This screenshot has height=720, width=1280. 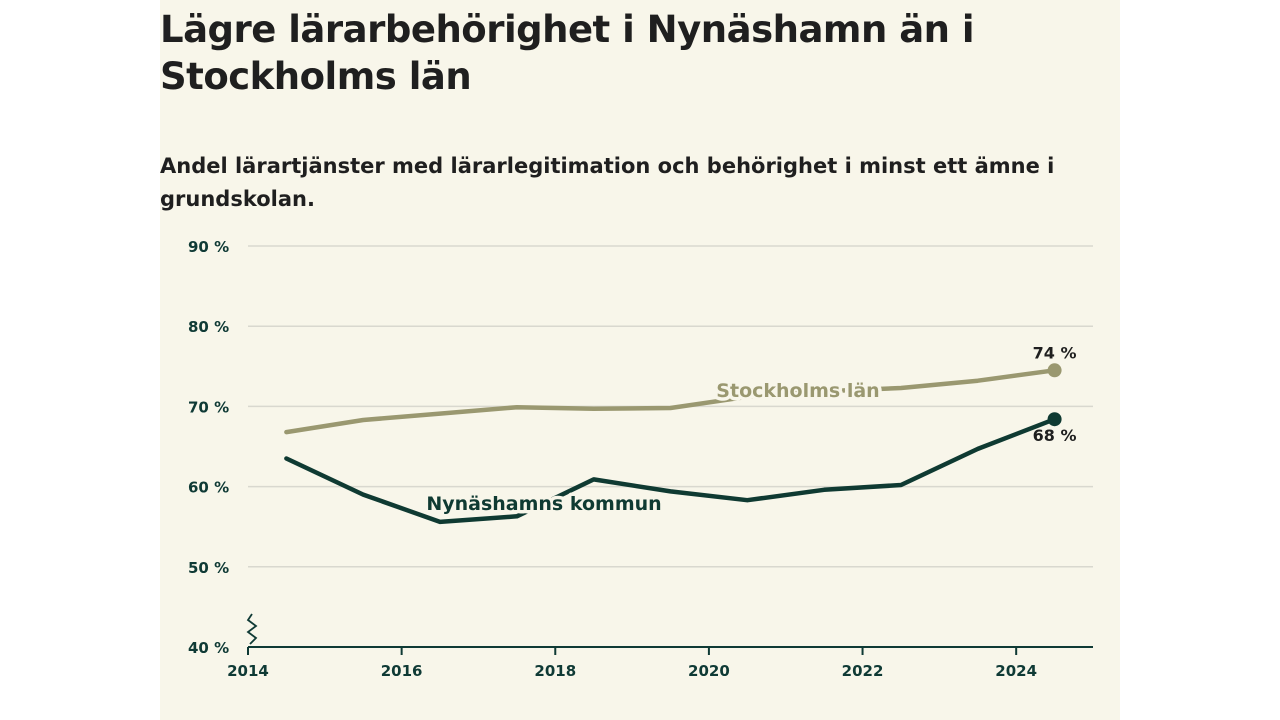 What do you see at coordinates (555, 671) in the screenshot?
I see `x-tick-label: 2018` at bounding box center [555, 671].